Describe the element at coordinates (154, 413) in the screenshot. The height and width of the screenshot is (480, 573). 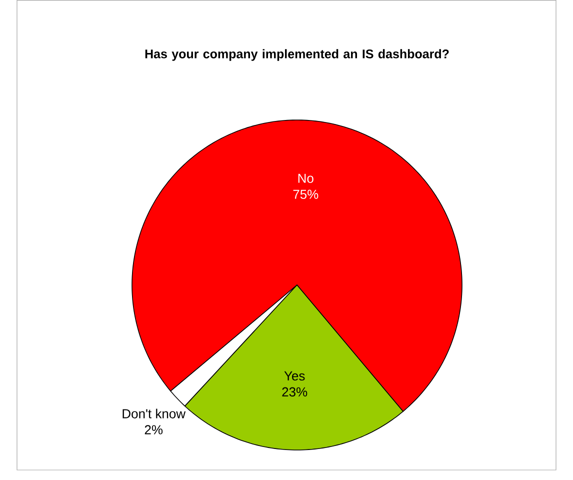
I see `slice-label: Don't know` at that location.